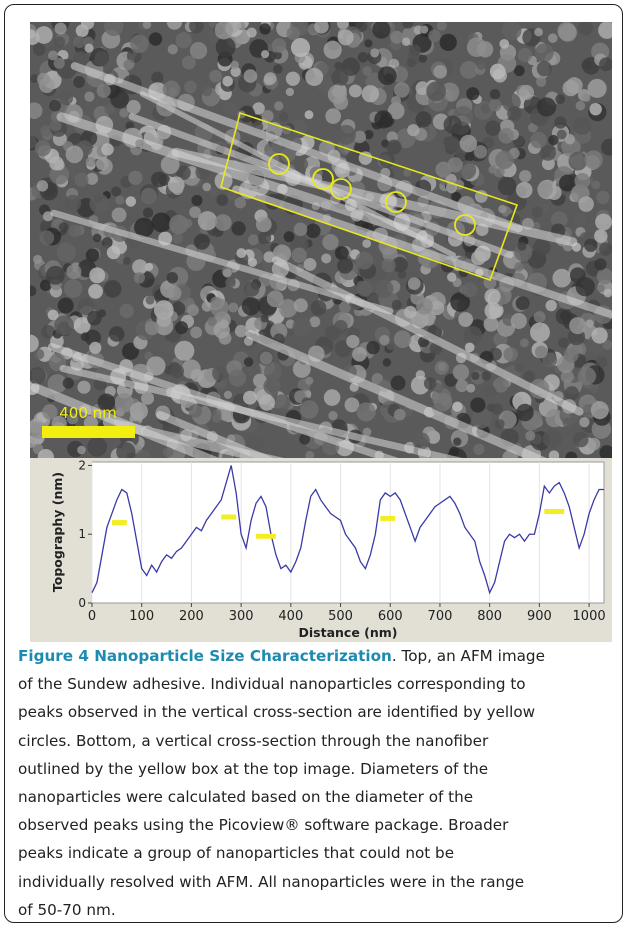  What do you see at coordinates (191, 616) in the screenshot?
I see `x-tick-label: 200` at bounding box center [191, 616].